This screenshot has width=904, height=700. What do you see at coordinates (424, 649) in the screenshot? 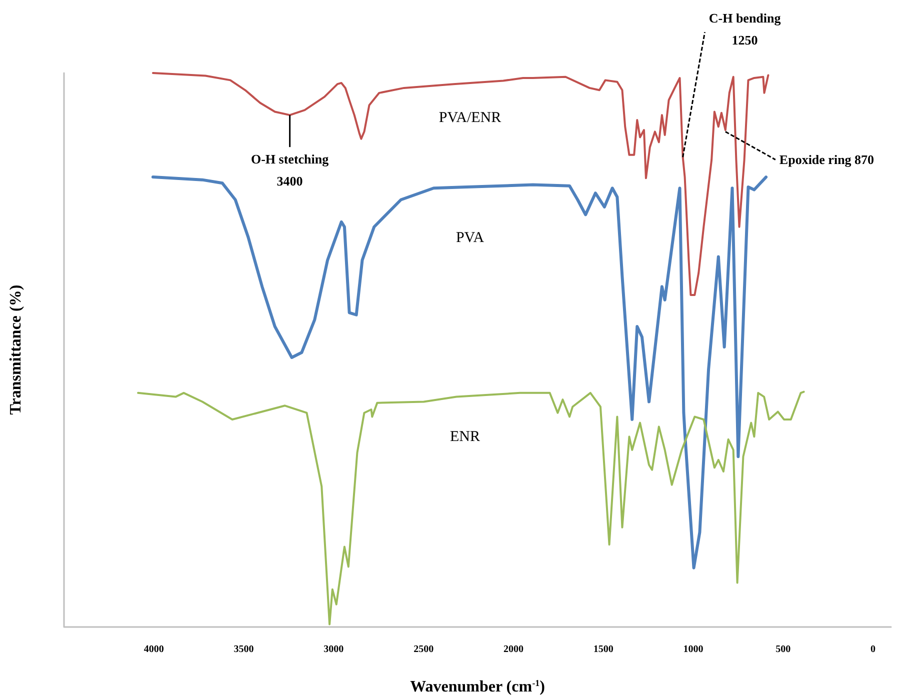
I see `x-tick-label: 2500` at bounding box center [424, 649].